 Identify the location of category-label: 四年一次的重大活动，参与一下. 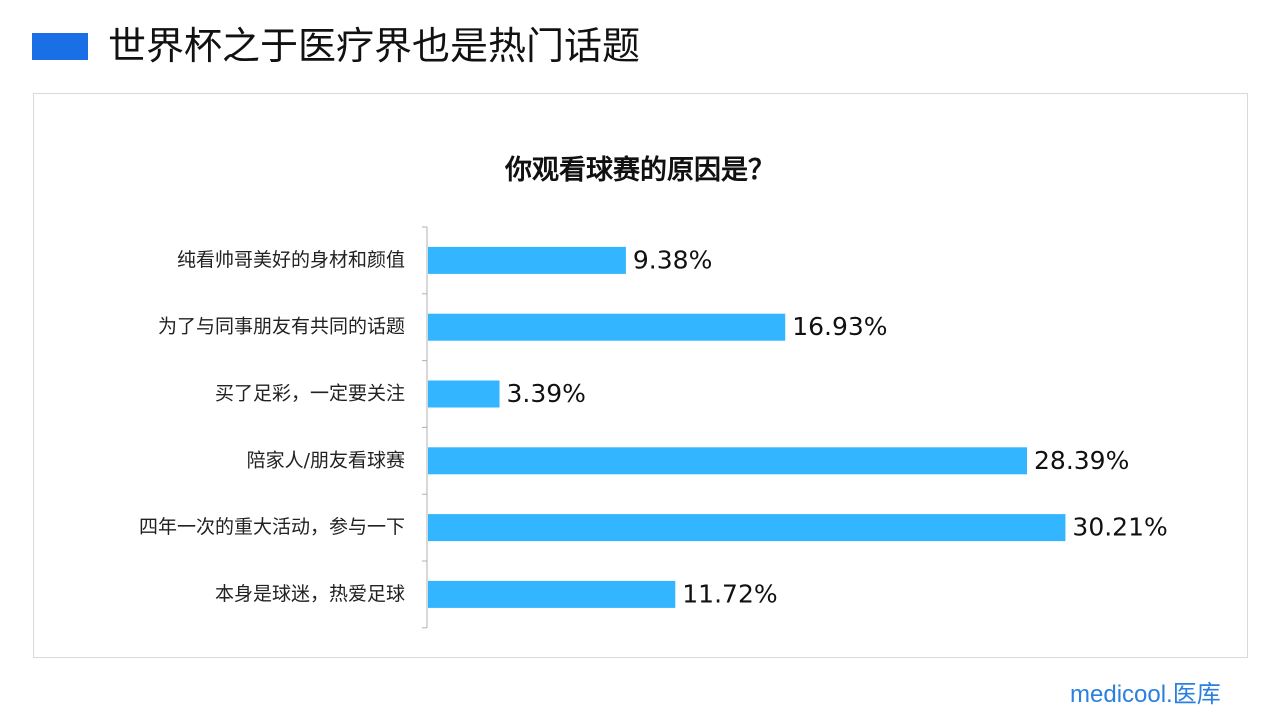
(272, 527).